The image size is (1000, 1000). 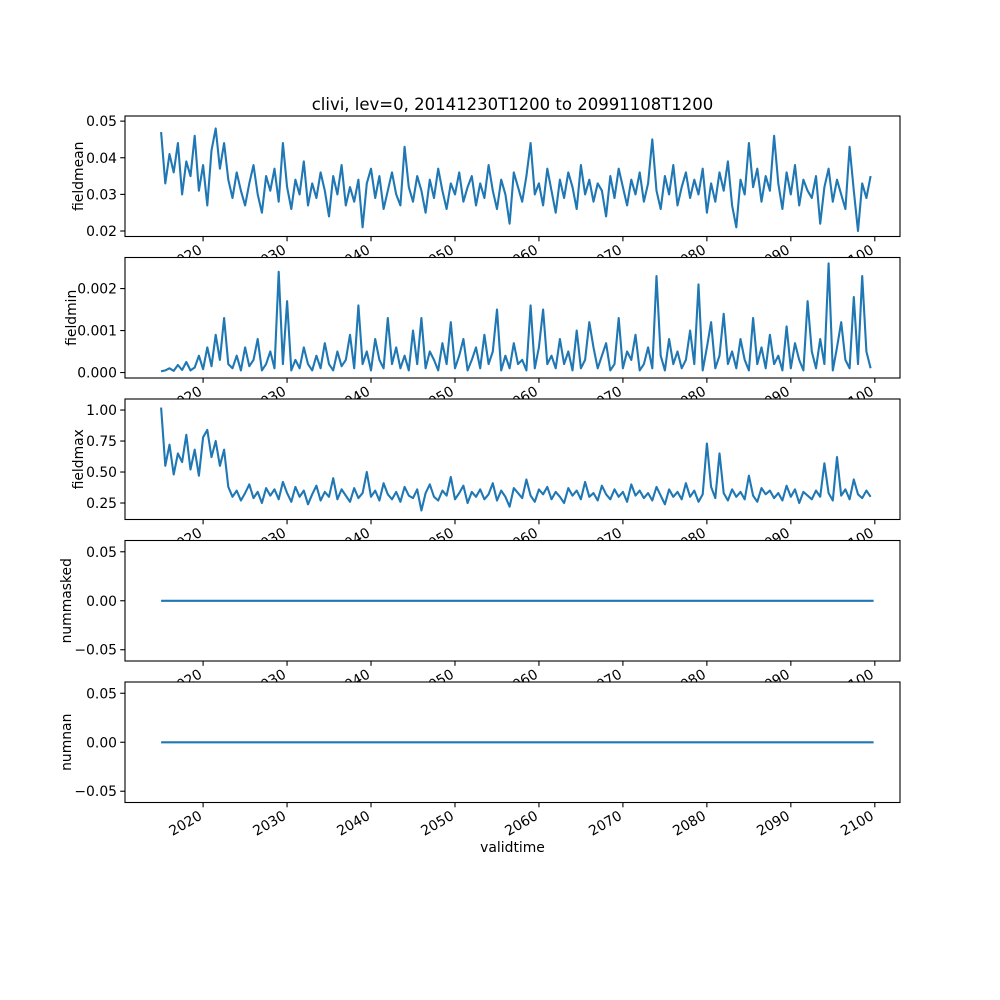 I want to click on y-tick-label: 1.00, so click(x=101, y=411).